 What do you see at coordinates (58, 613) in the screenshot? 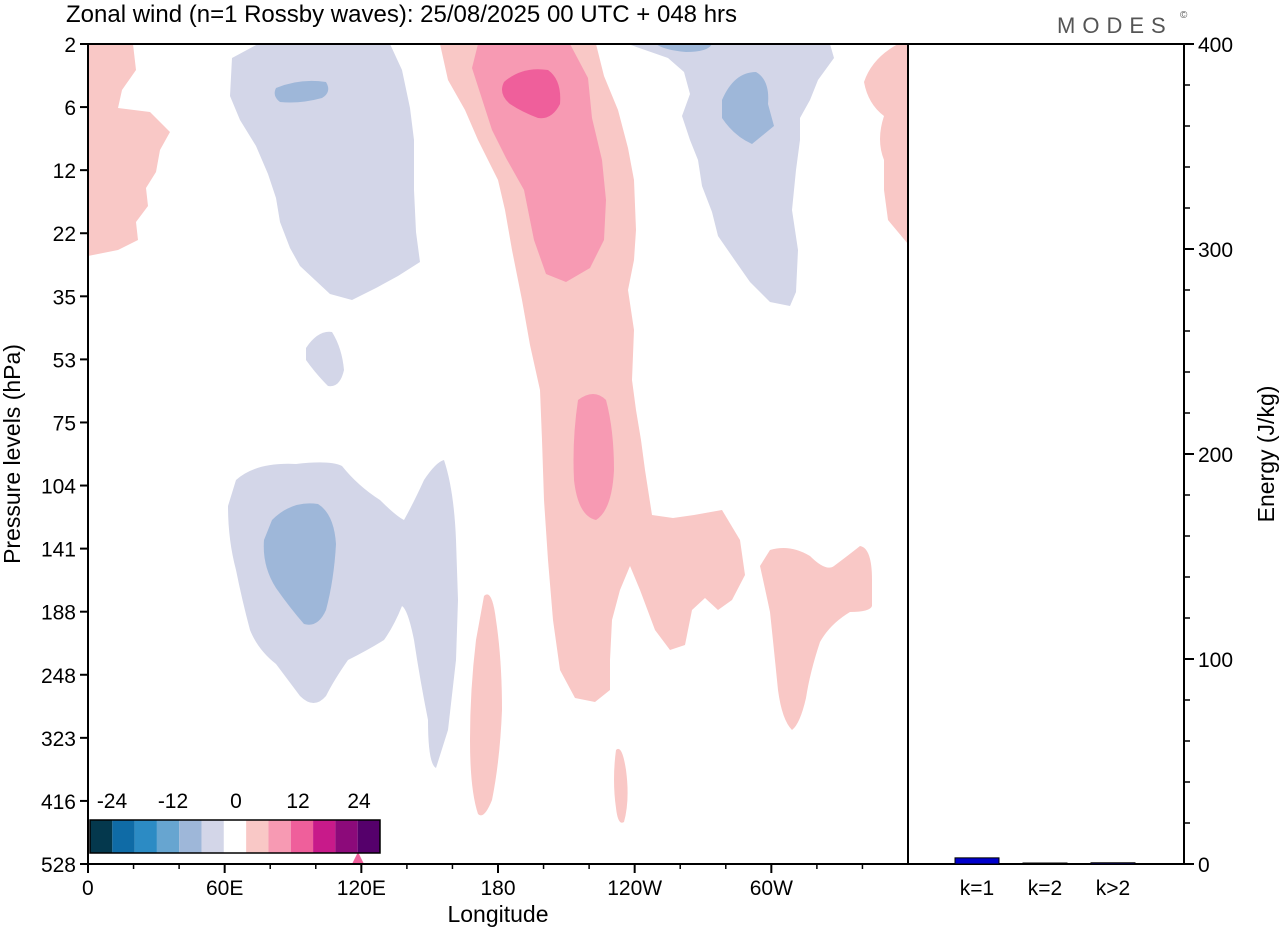
I see `y-tick-label: 188` at bounding box center [58, 613].